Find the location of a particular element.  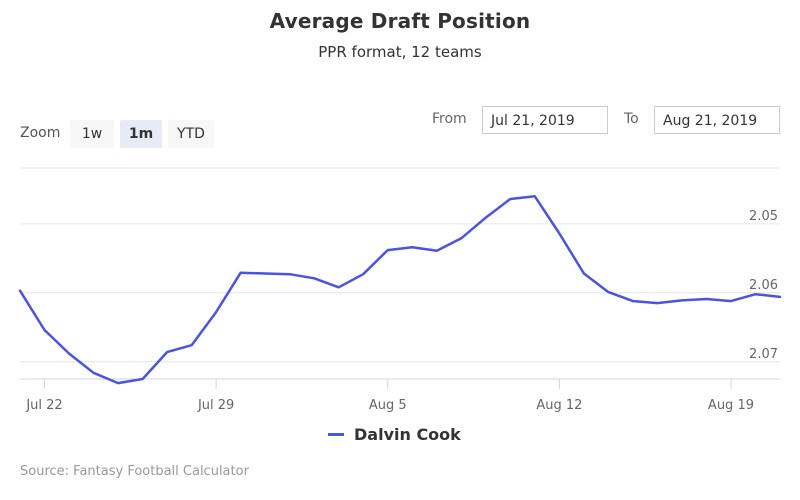

y-tick-label: 2.06 is located at coordinates (763, 285).